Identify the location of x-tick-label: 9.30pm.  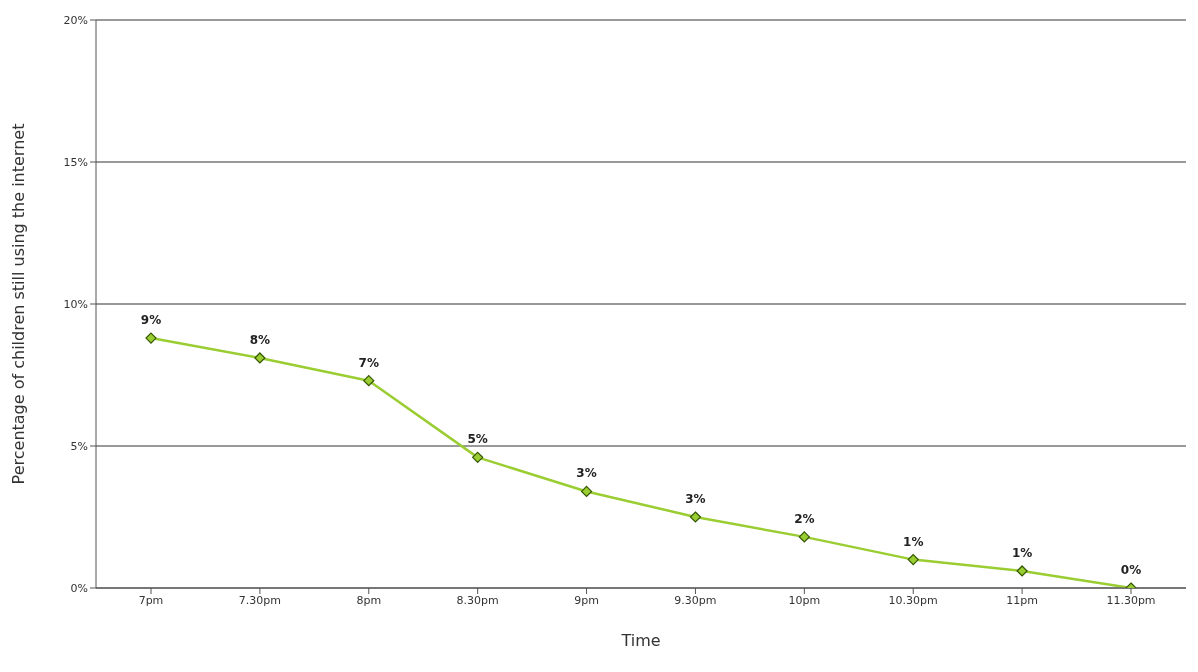
(695, 600).